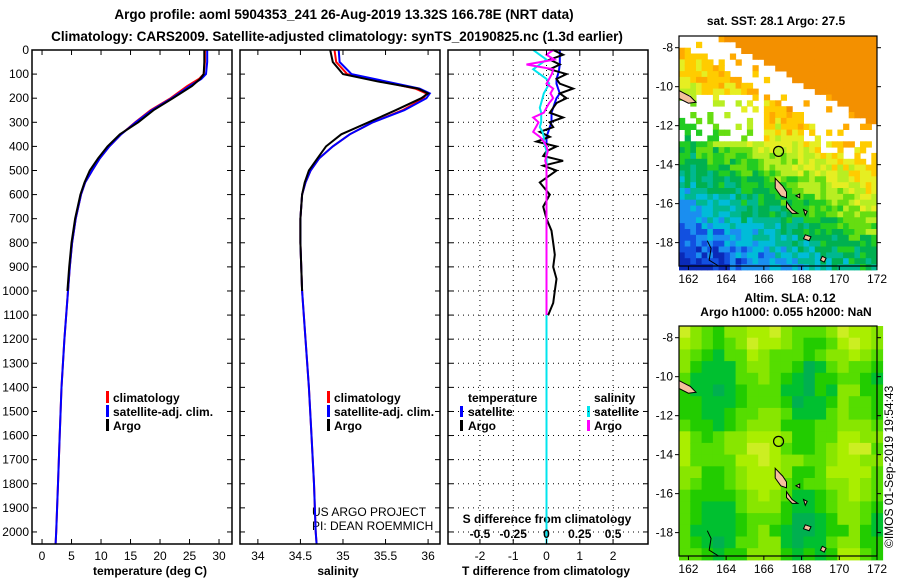  I want to click on legend-label: satellite, so click(490, 412).